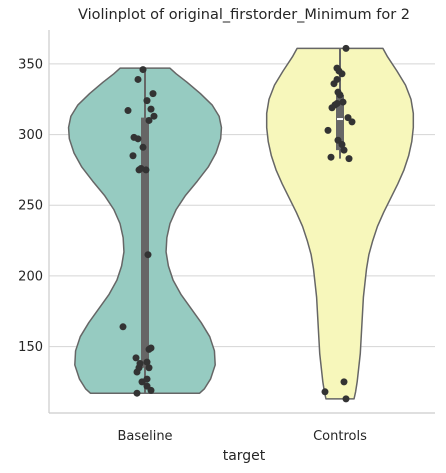 The height and width of the screenshot is (473, 446). I want to click on y-tick-label-150: 150, so click(30, 347).